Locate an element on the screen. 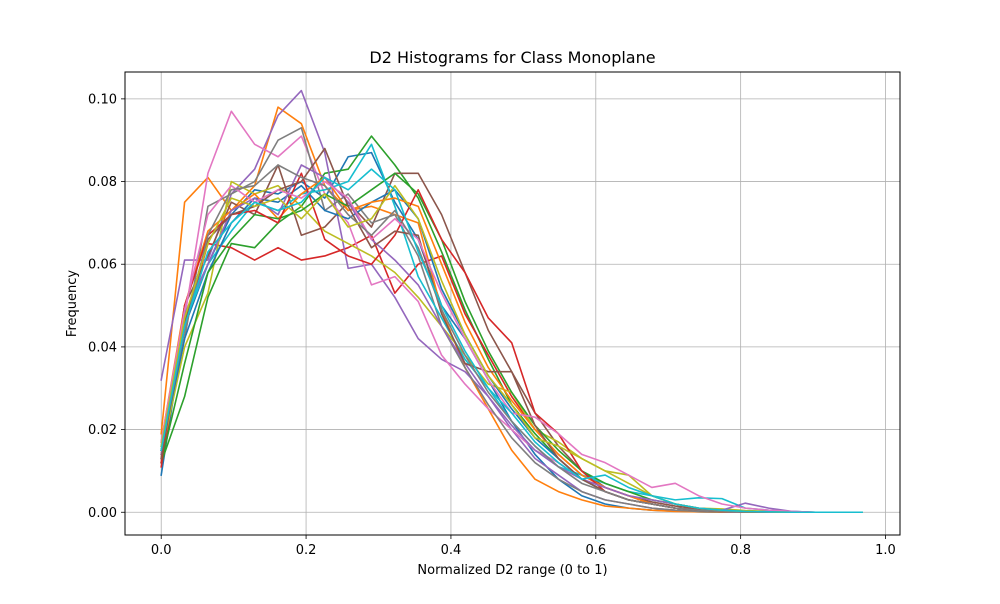 This screenshot has width=1000, height=604. y-tick-label: 0.00 is located at coordinates (102, 513).